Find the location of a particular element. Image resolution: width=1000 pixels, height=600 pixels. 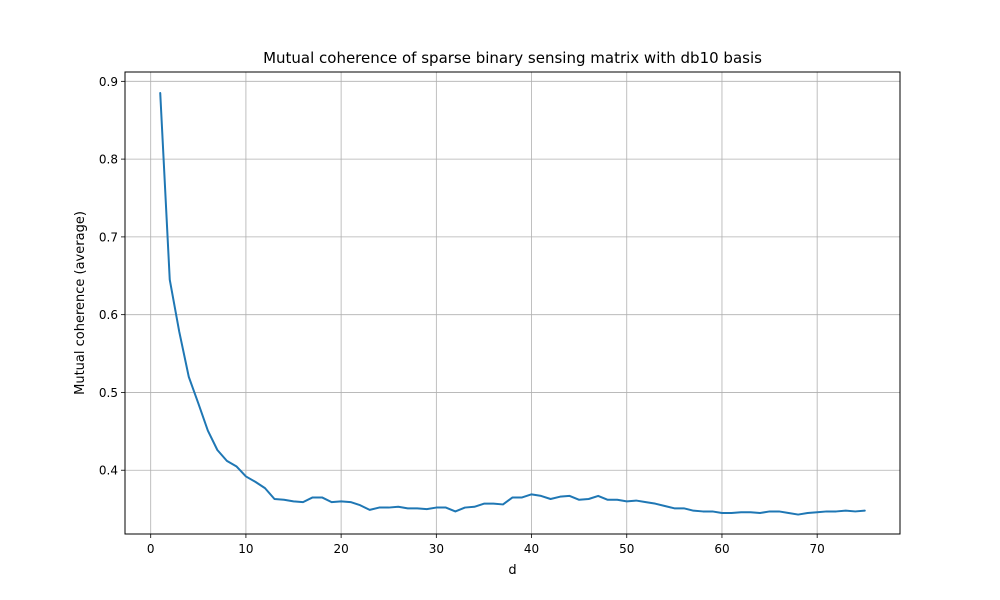

y-tick-label: 0.8 is located at coordinates (108, 160).